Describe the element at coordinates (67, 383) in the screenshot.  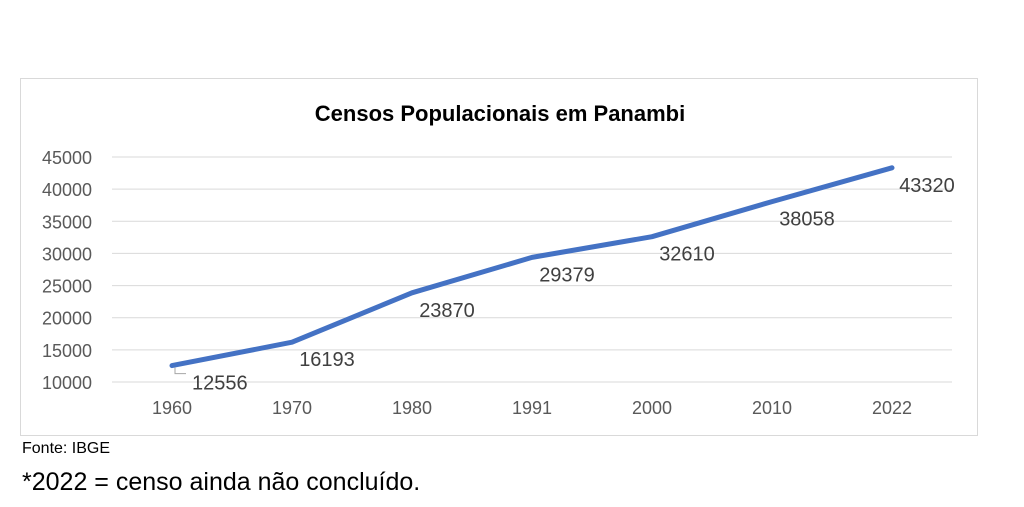
I see `y-tick-label: 10000` at that location.